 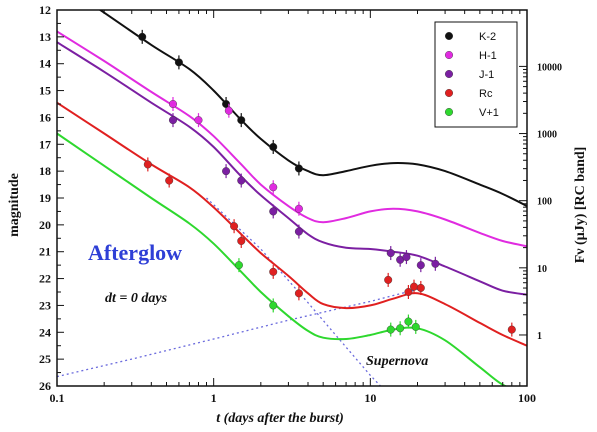 I want to click on y-axis-title: magnitude, so click(x=14, y=205).